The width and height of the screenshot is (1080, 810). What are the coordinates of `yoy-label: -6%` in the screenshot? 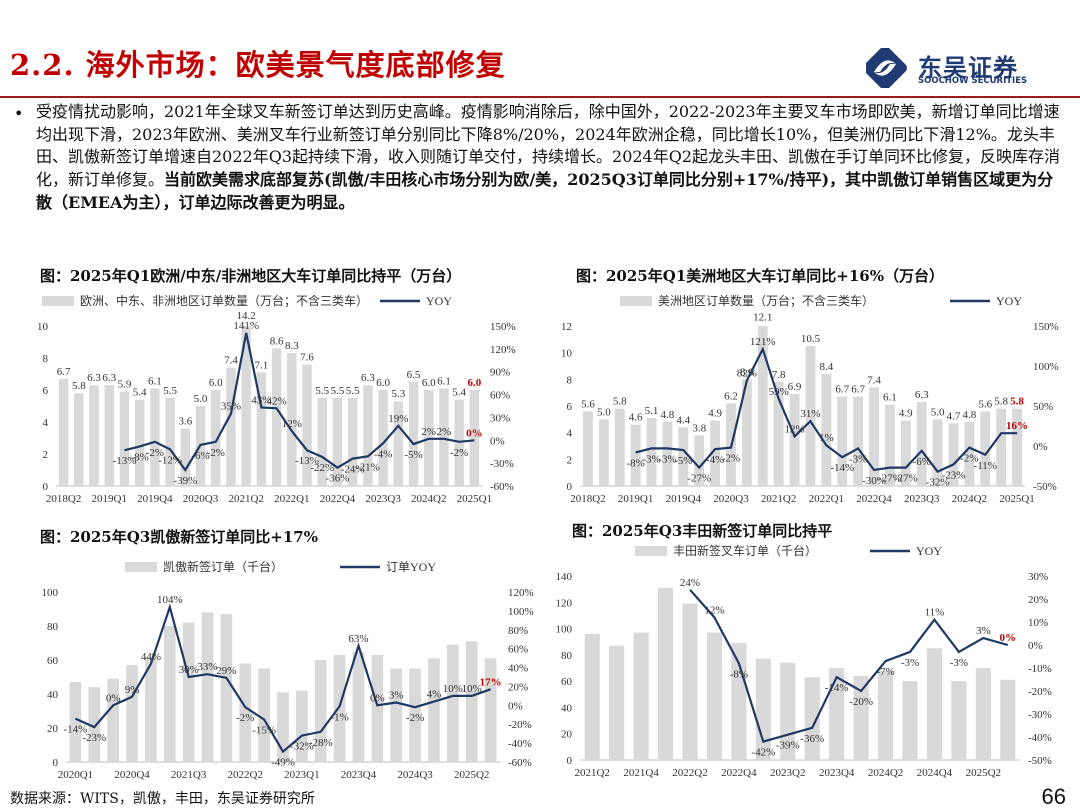 It's located at (200, 456).